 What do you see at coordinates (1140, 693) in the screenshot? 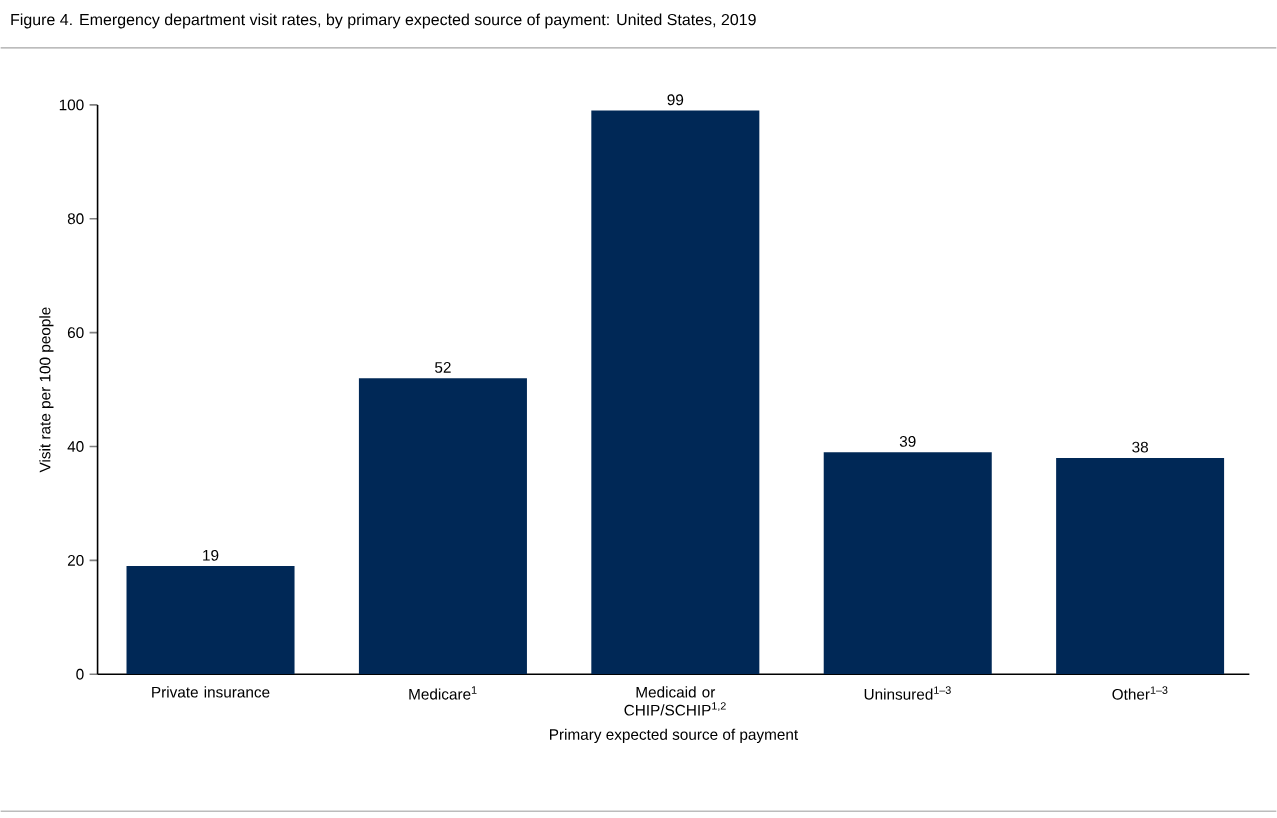
I see `x-tick-label: Other$^{1–3}$` at bounding box center [1140, 693].